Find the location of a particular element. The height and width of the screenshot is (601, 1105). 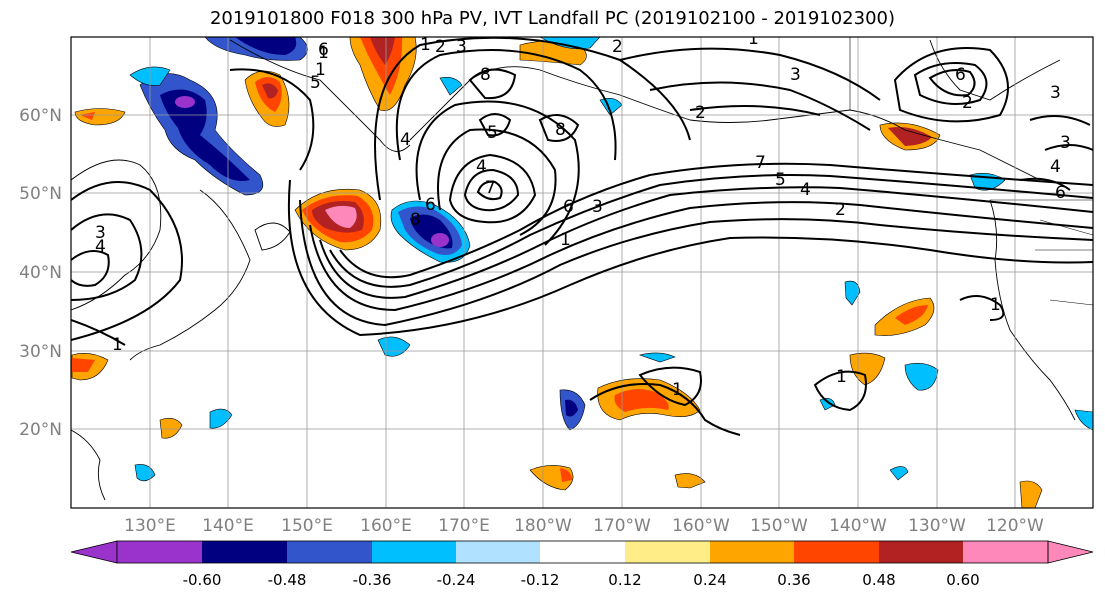

colorbar-tick: -0.48 is located at coordinates (287, 580).